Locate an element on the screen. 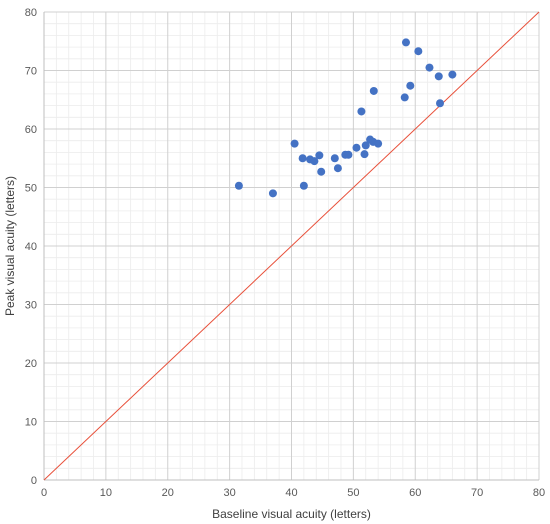 The image size is (550, 524). x-tick-label: 50 is located at coordinates (353, 493).